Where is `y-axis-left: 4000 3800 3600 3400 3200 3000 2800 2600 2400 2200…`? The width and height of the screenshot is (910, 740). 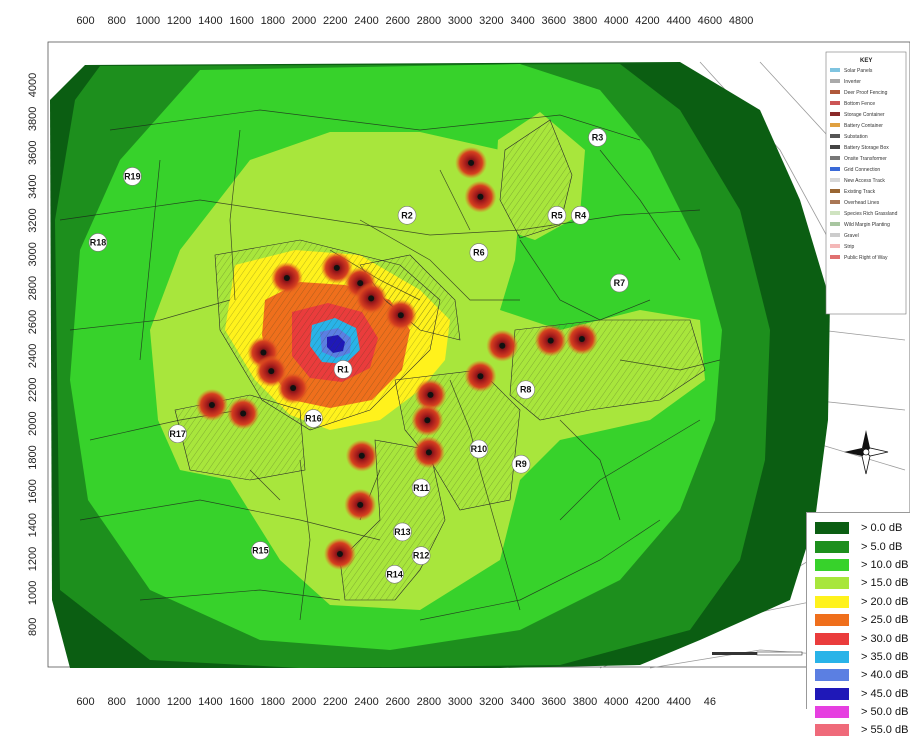
y-axis-left: 4000 3800 3600 3400 3200 3000 2800 2600 2400 2200… is located at coordinates (33, 354).